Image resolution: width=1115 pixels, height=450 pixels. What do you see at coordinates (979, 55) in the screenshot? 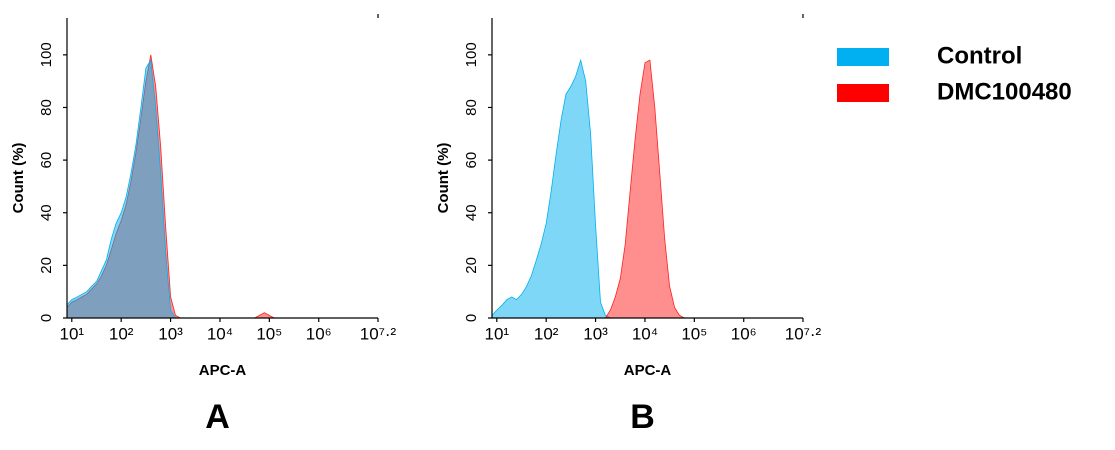
I see `legend-label: Control` at bounding box center [979, 55].